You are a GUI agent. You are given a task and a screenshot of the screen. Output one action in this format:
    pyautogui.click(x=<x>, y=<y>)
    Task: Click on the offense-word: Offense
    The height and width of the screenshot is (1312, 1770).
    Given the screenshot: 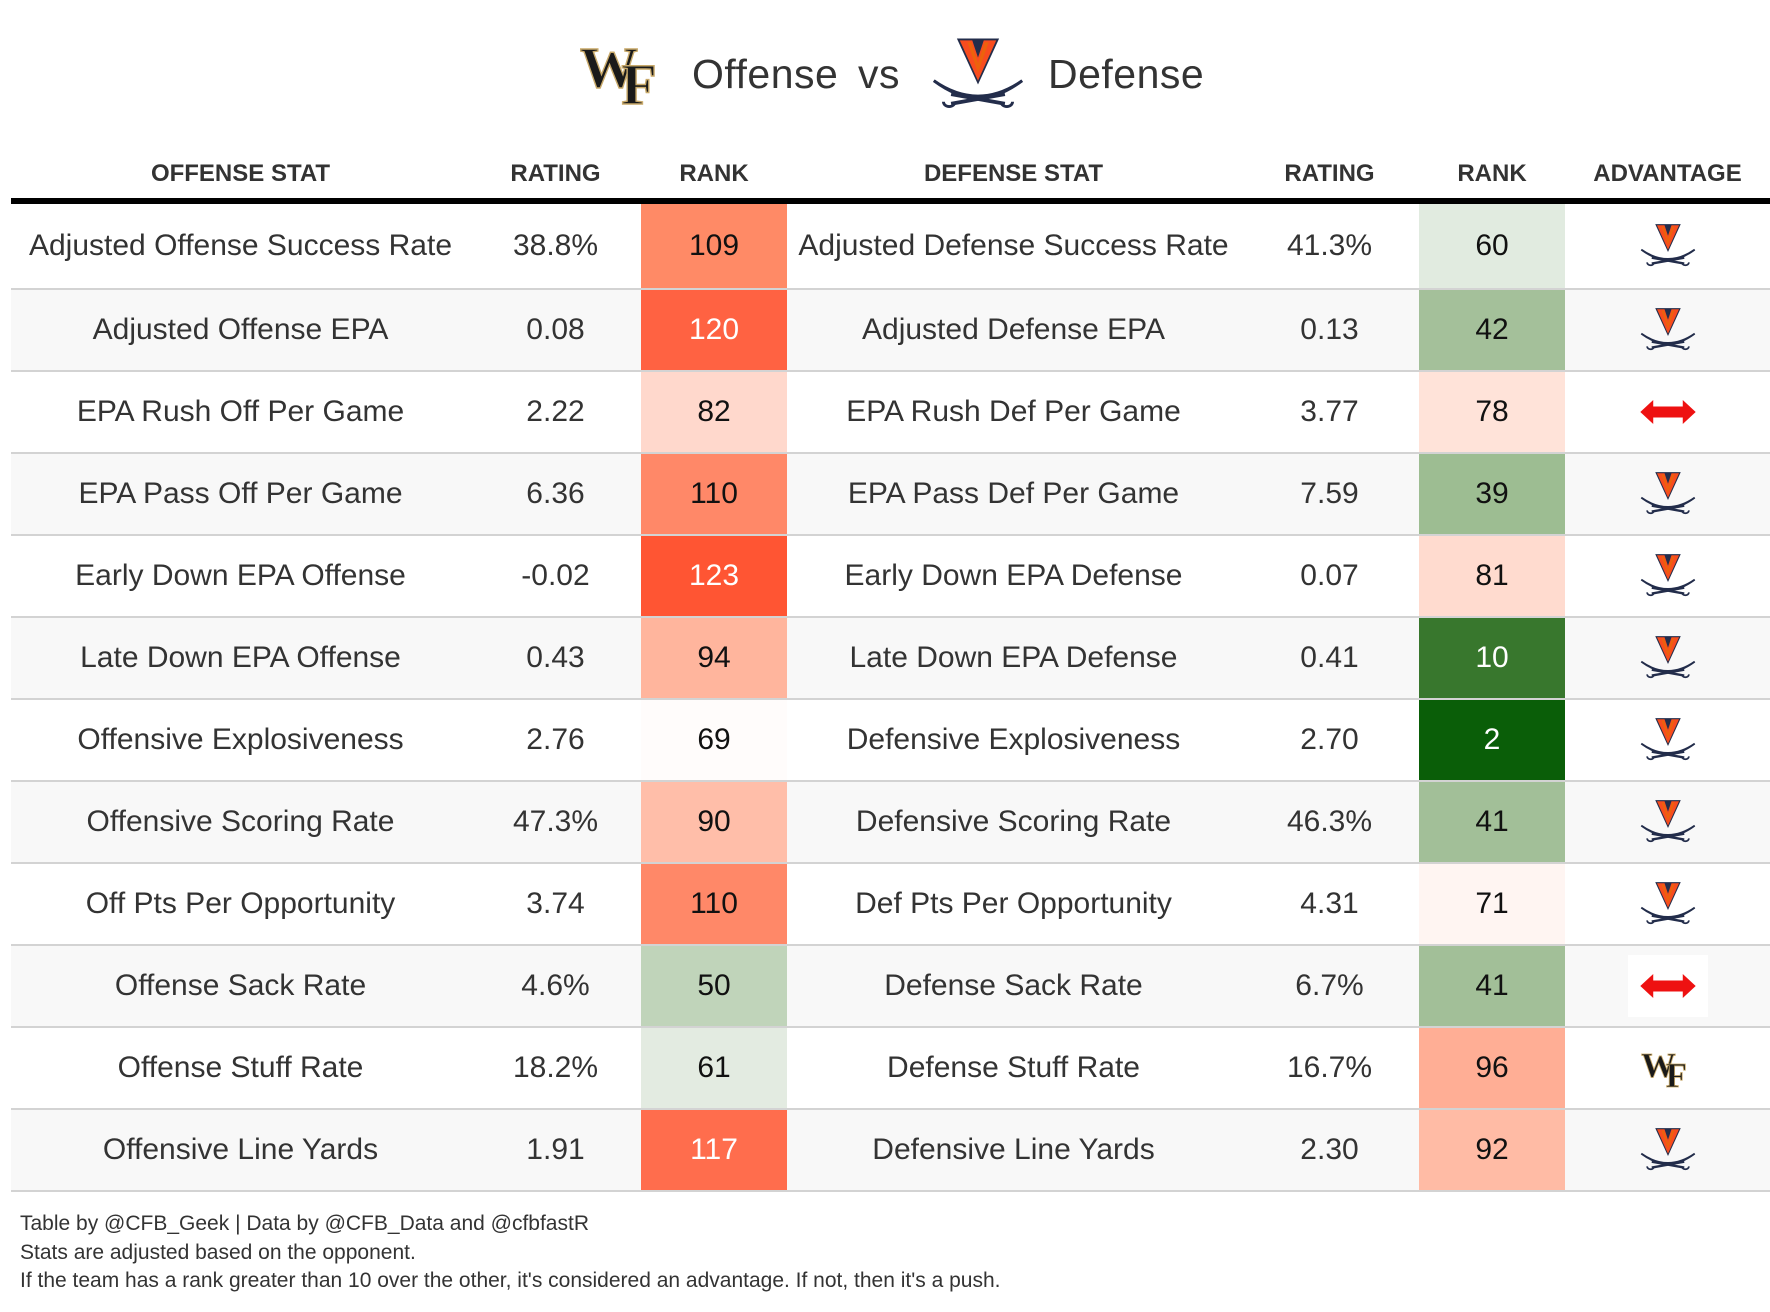 What is the action you would take?
    pyautogui.click(x=765, y=74)
    